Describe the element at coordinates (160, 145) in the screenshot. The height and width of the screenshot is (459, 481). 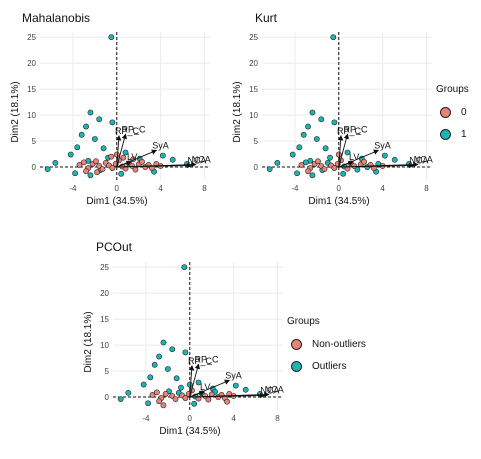
I see `variable-label: SyA` at that location.